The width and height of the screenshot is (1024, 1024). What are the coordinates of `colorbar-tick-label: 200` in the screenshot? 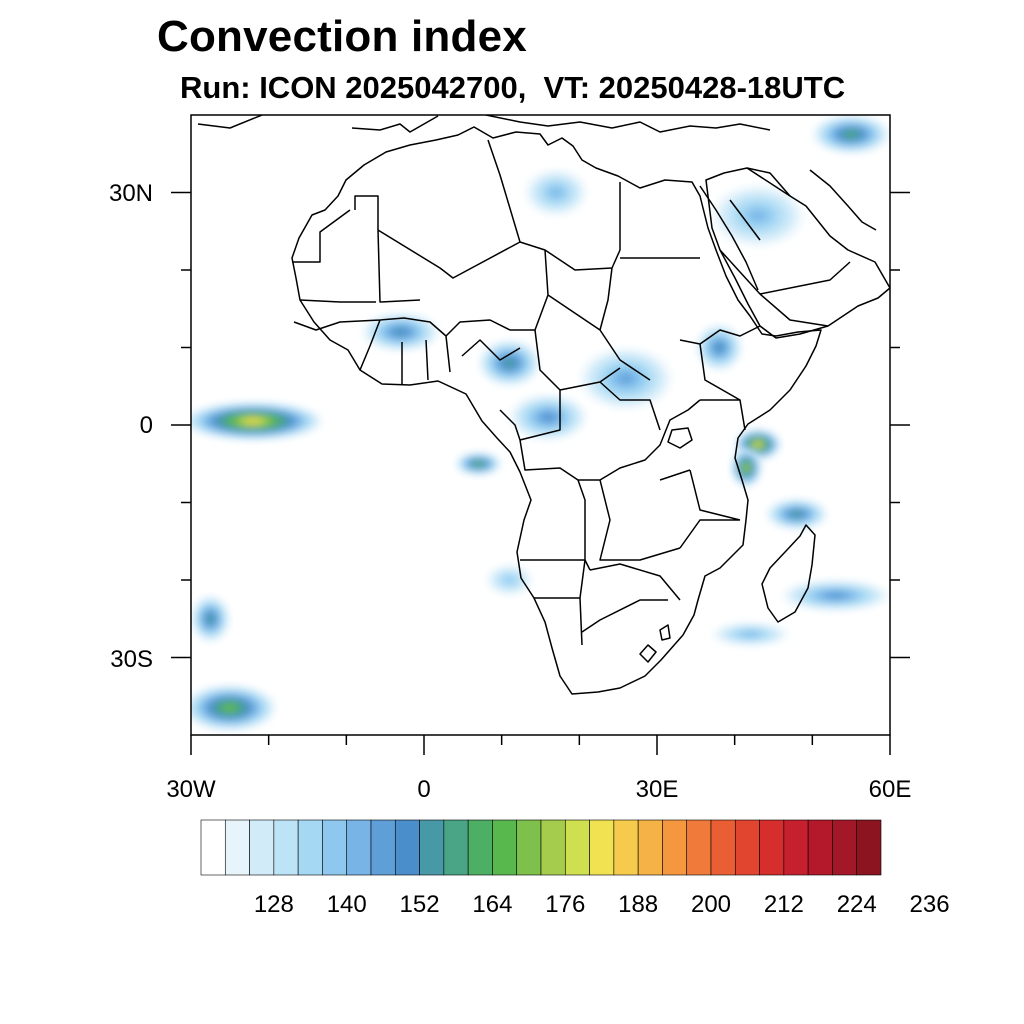 It's located at (711, 904).